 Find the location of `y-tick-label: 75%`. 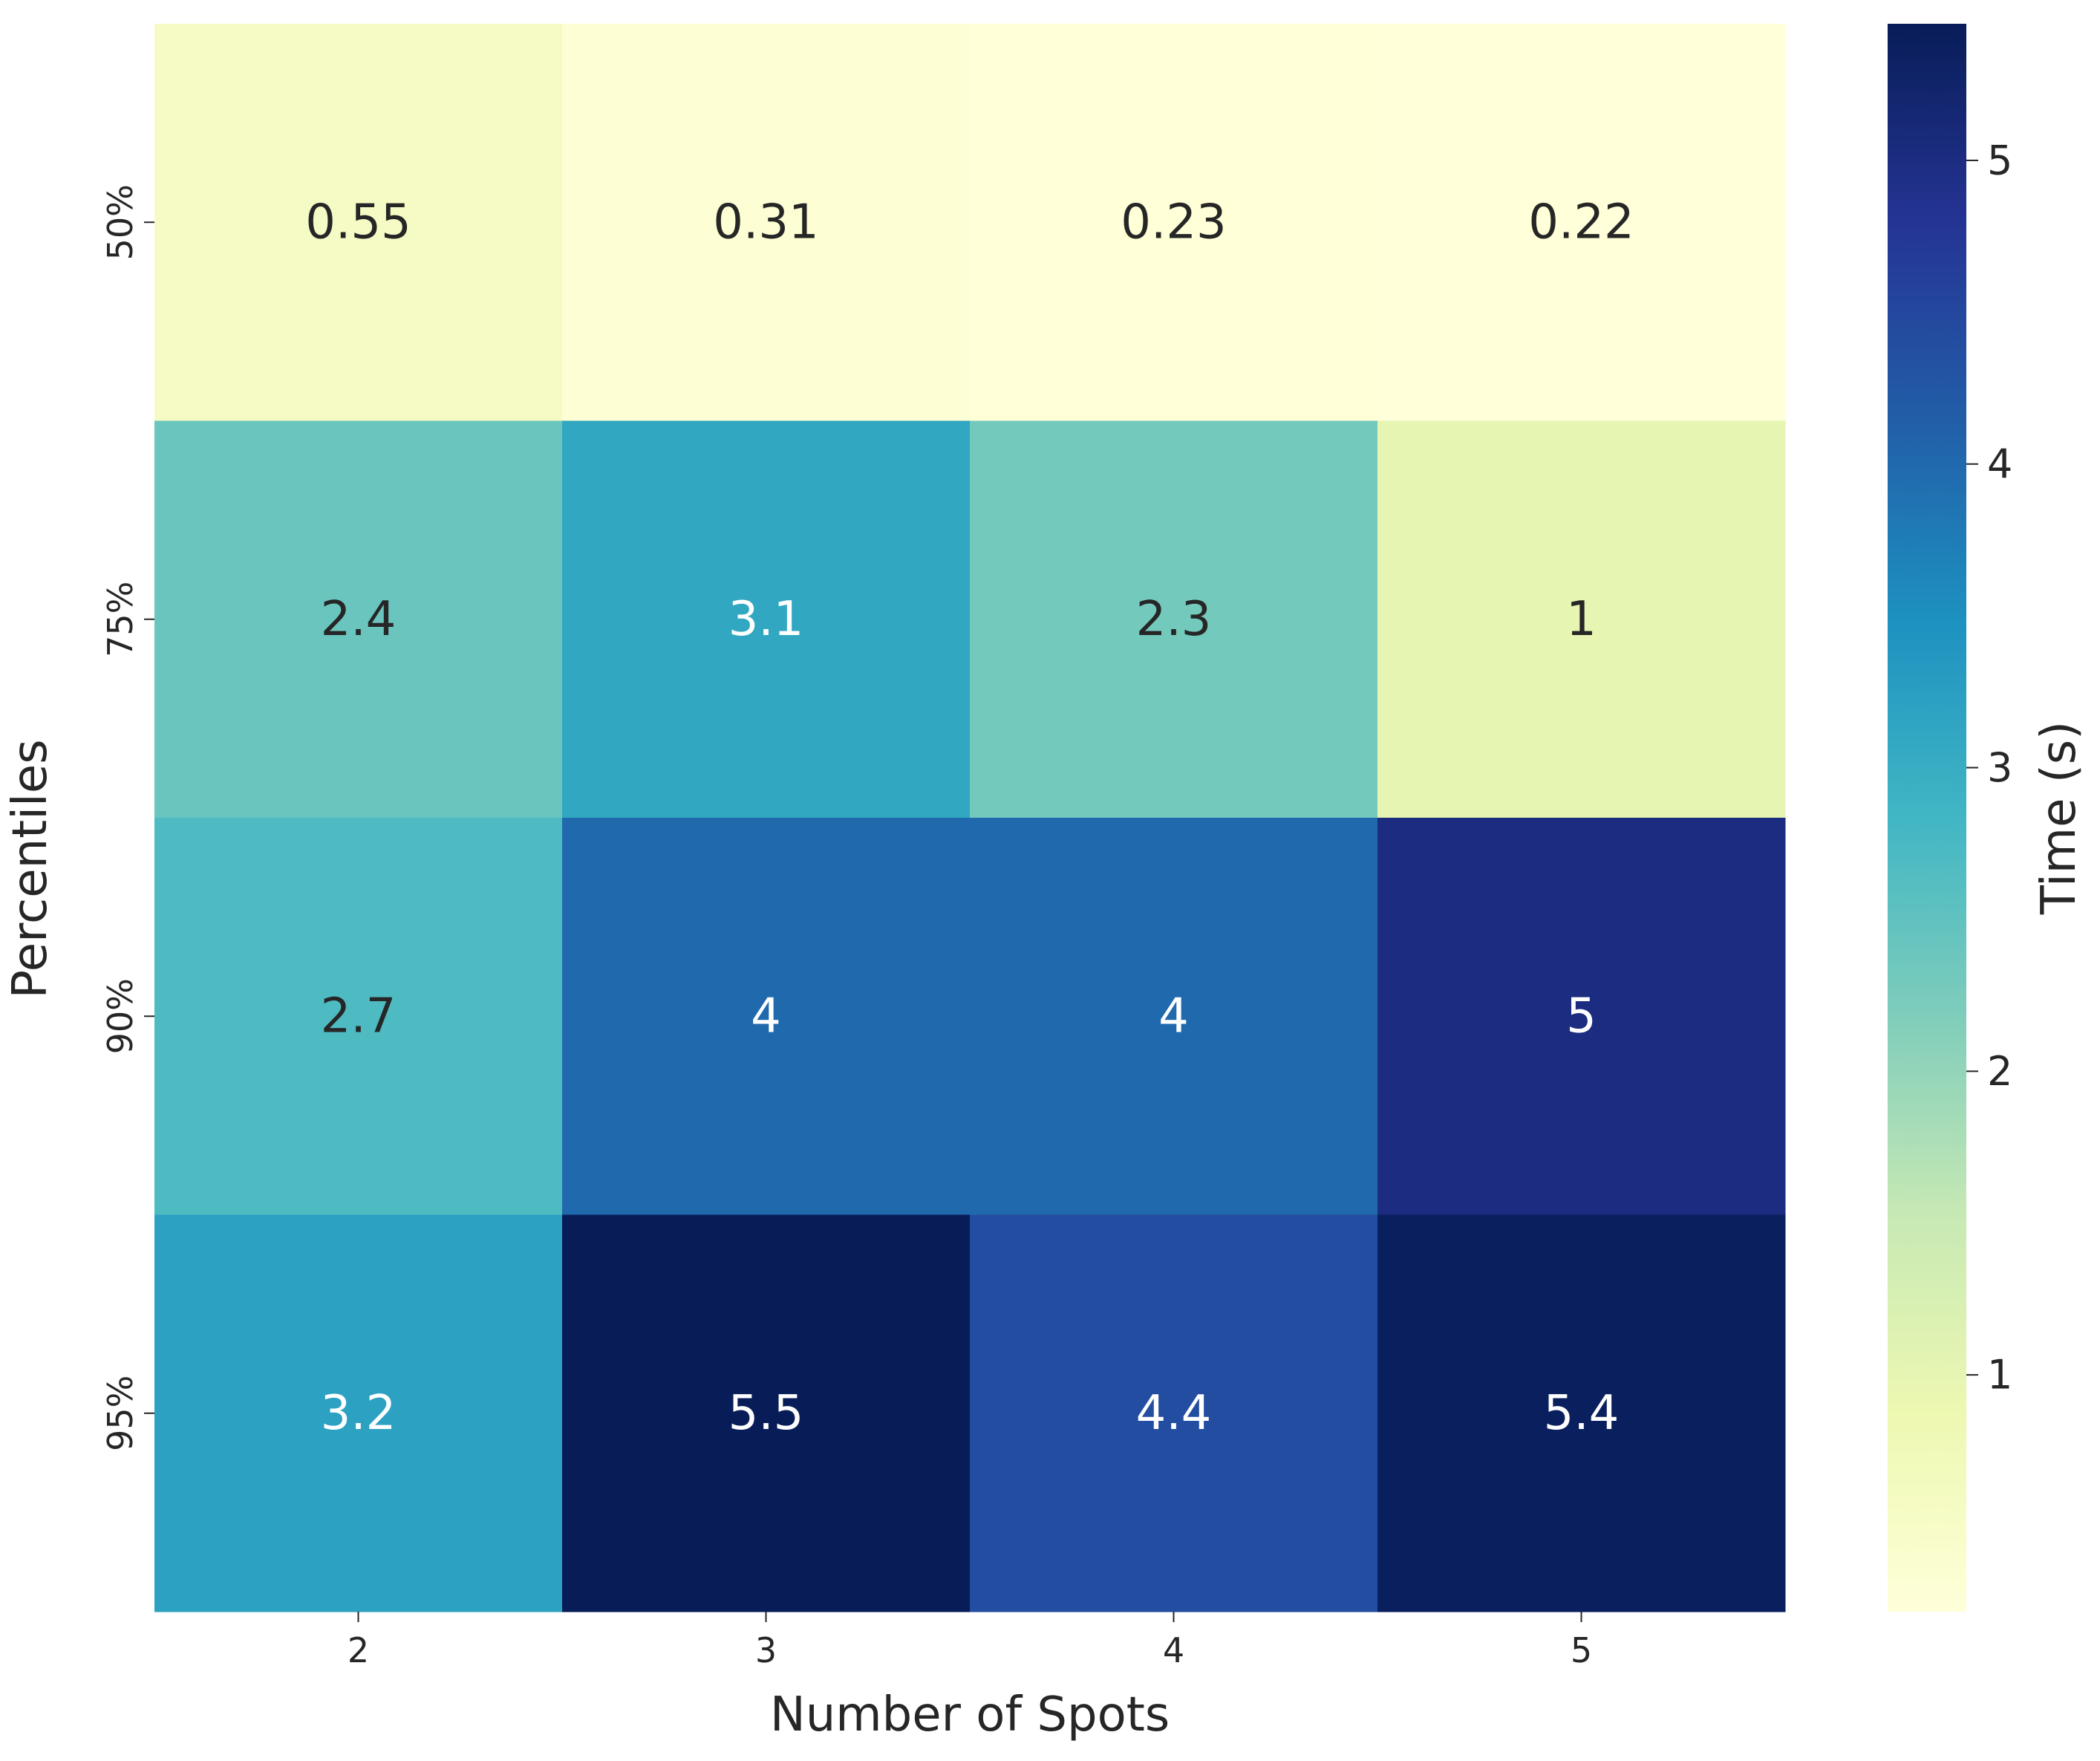

y-tick-label: 75% is located at coordinates (120, 619).